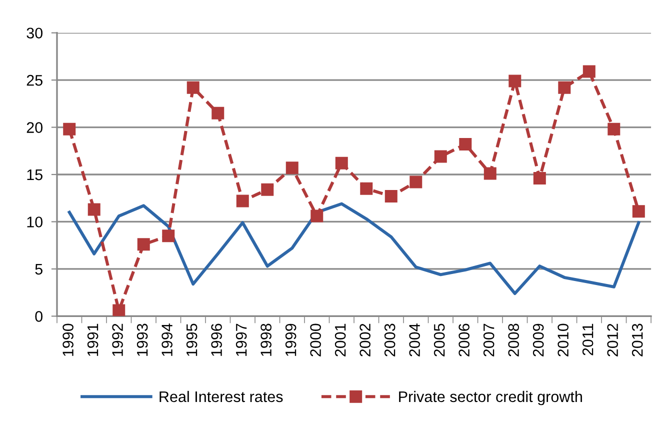 This screenshot has width=665, height=421. What do you see at coordinates (637, 340) in the screenshot?
I see `x-tick-label: 2013` at bounding box center [637, 340].